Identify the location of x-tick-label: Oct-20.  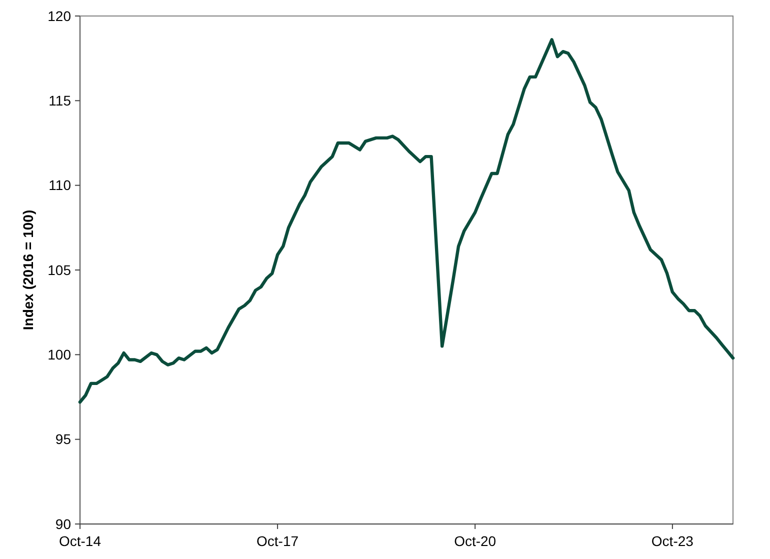
(475, 541).